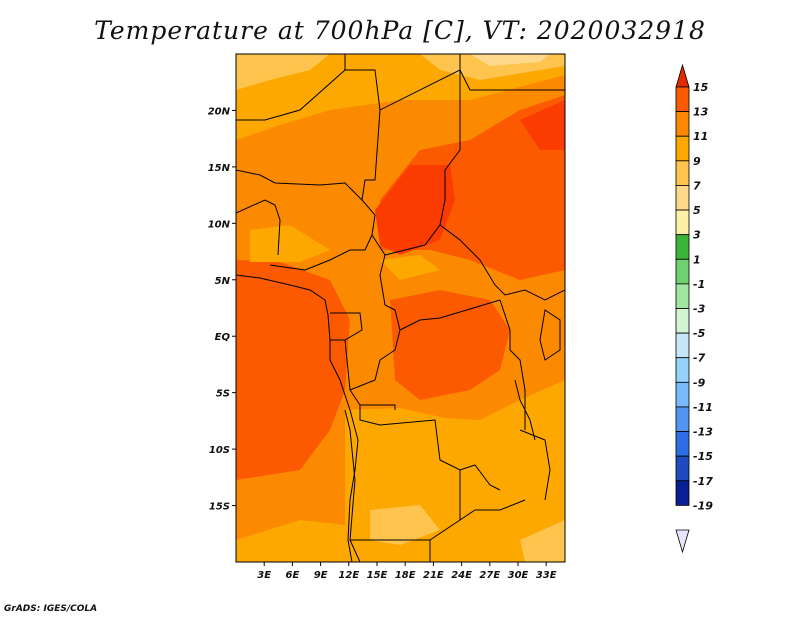 Image resolution: width=800 pixels, height=618 pixels. I want to click on longitude-axis: 3E 6E 9E 12E 15E 18E 21E 24E 27E 30E 33E, so click(407, 571).